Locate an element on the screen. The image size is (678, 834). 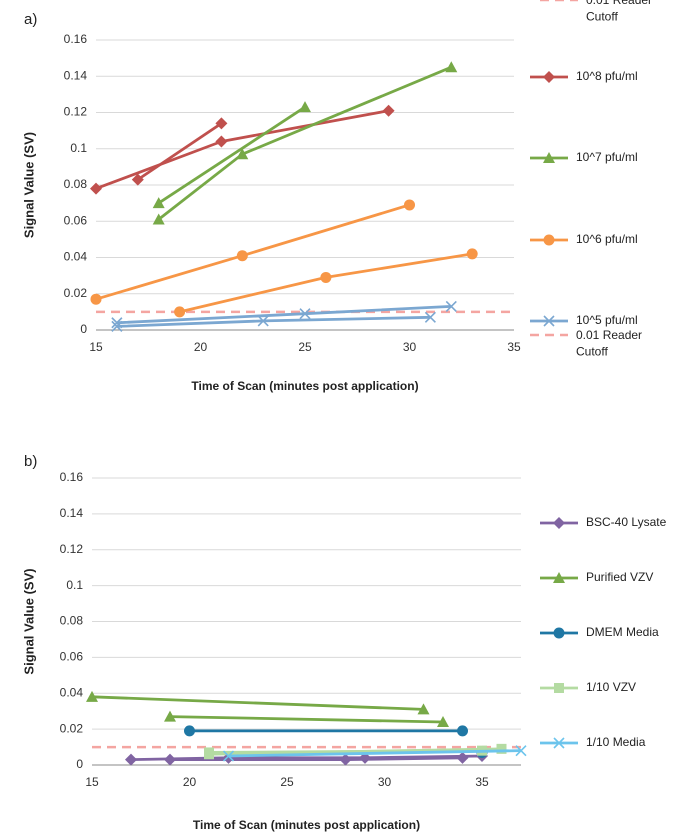
legend-label: 10^6 pfu/ml is located at coordinates (607, 239).